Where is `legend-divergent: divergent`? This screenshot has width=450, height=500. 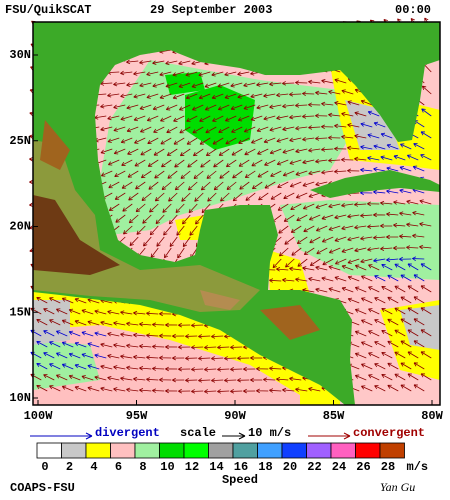
legend-divergent: divergent is located at coordinates (127, 433).